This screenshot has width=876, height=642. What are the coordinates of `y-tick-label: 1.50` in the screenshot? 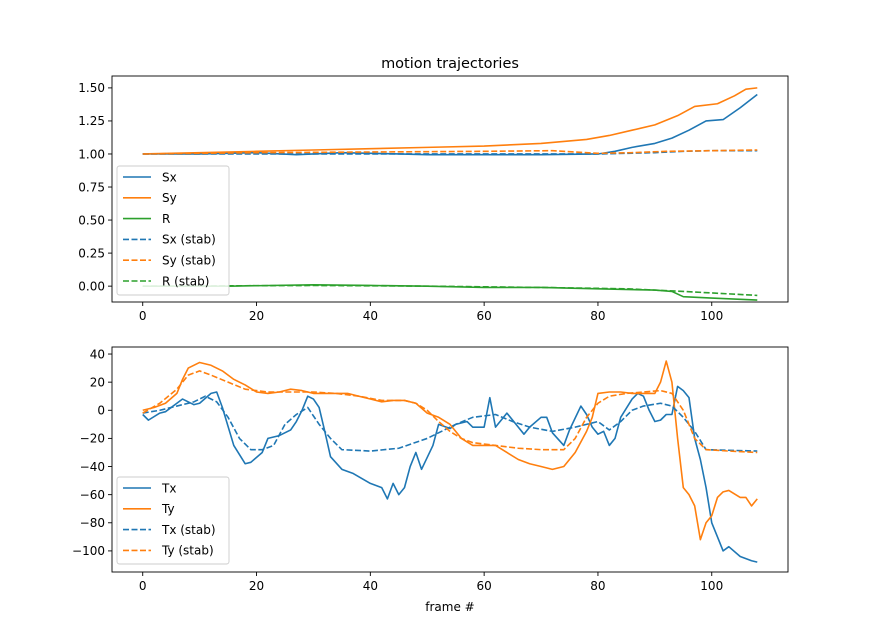 It's located at (91, 88).